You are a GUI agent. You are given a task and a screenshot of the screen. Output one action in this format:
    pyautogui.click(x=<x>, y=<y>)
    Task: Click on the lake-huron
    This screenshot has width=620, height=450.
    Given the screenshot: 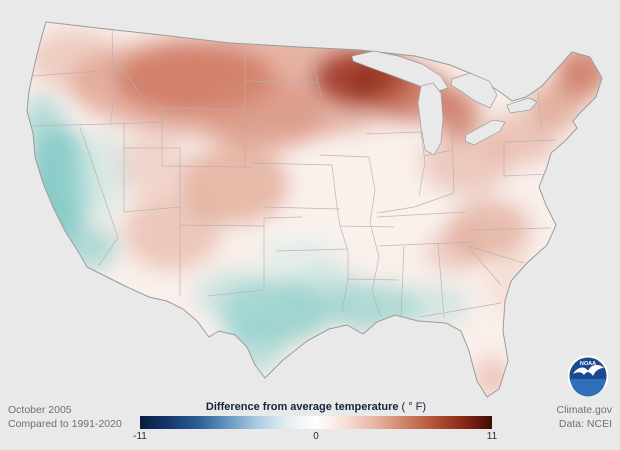 What is the action you would take?
    pyautogui.click(x=474, y=90)
    